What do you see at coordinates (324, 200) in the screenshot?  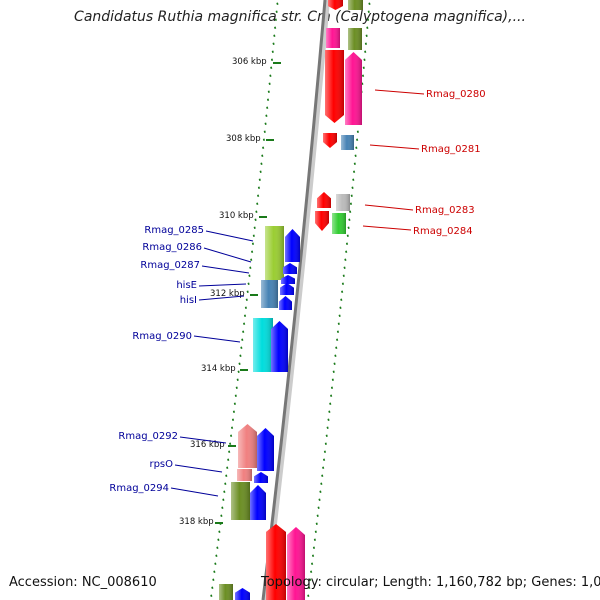 I see `gene-red-282-shade` at bounding box center [324, 200].